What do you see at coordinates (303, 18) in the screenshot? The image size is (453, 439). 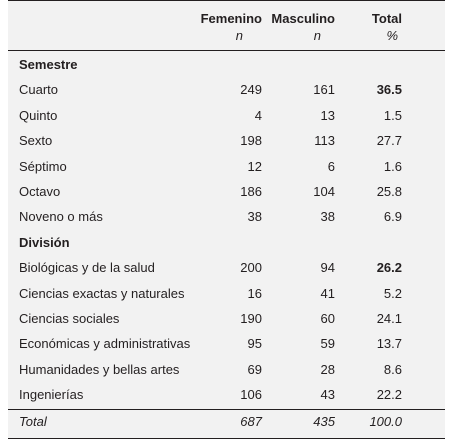 I see `header-masculino: Masculino` at bounding box center [303, 18].